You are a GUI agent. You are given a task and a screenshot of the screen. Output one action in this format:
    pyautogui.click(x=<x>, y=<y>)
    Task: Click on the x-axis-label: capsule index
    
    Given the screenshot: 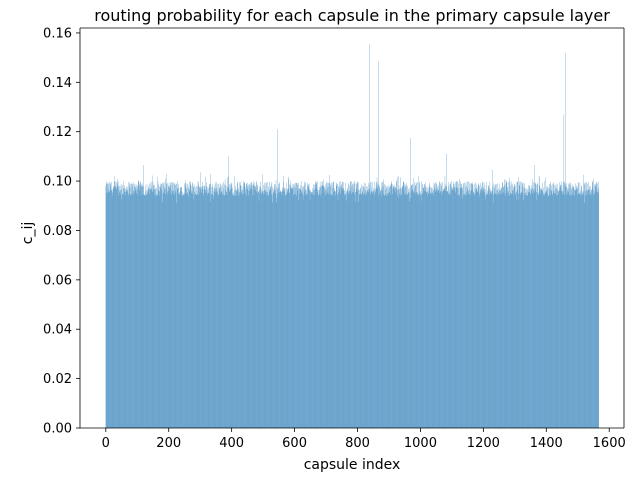 What is the action you would take?
    pyautogui.click(x=352, y=465)
    